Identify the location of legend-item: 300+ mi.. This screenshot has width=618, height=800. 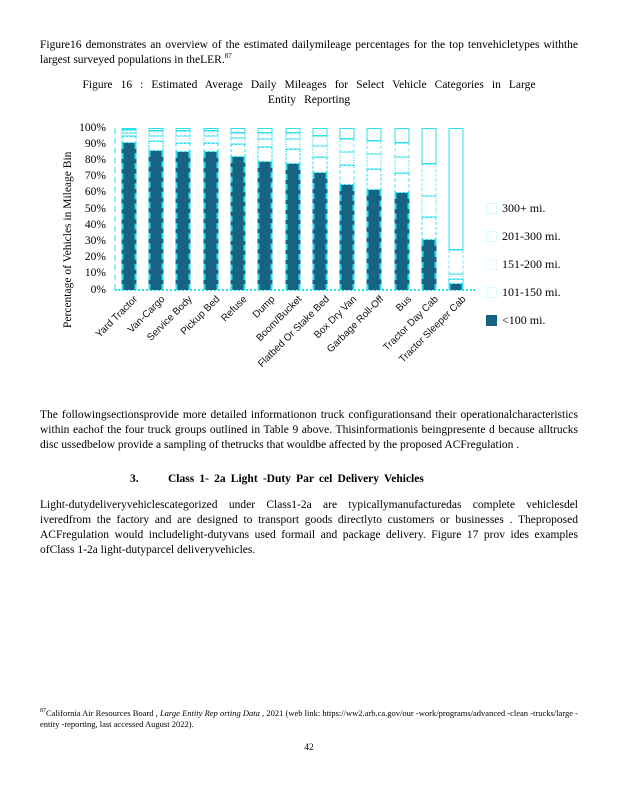
(532, 208).